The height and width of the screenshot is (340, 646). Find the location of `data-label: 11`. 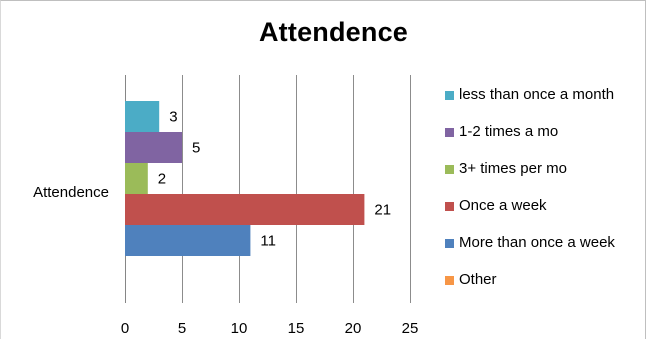

data-label: 11 is located at coordinates (268, 241).